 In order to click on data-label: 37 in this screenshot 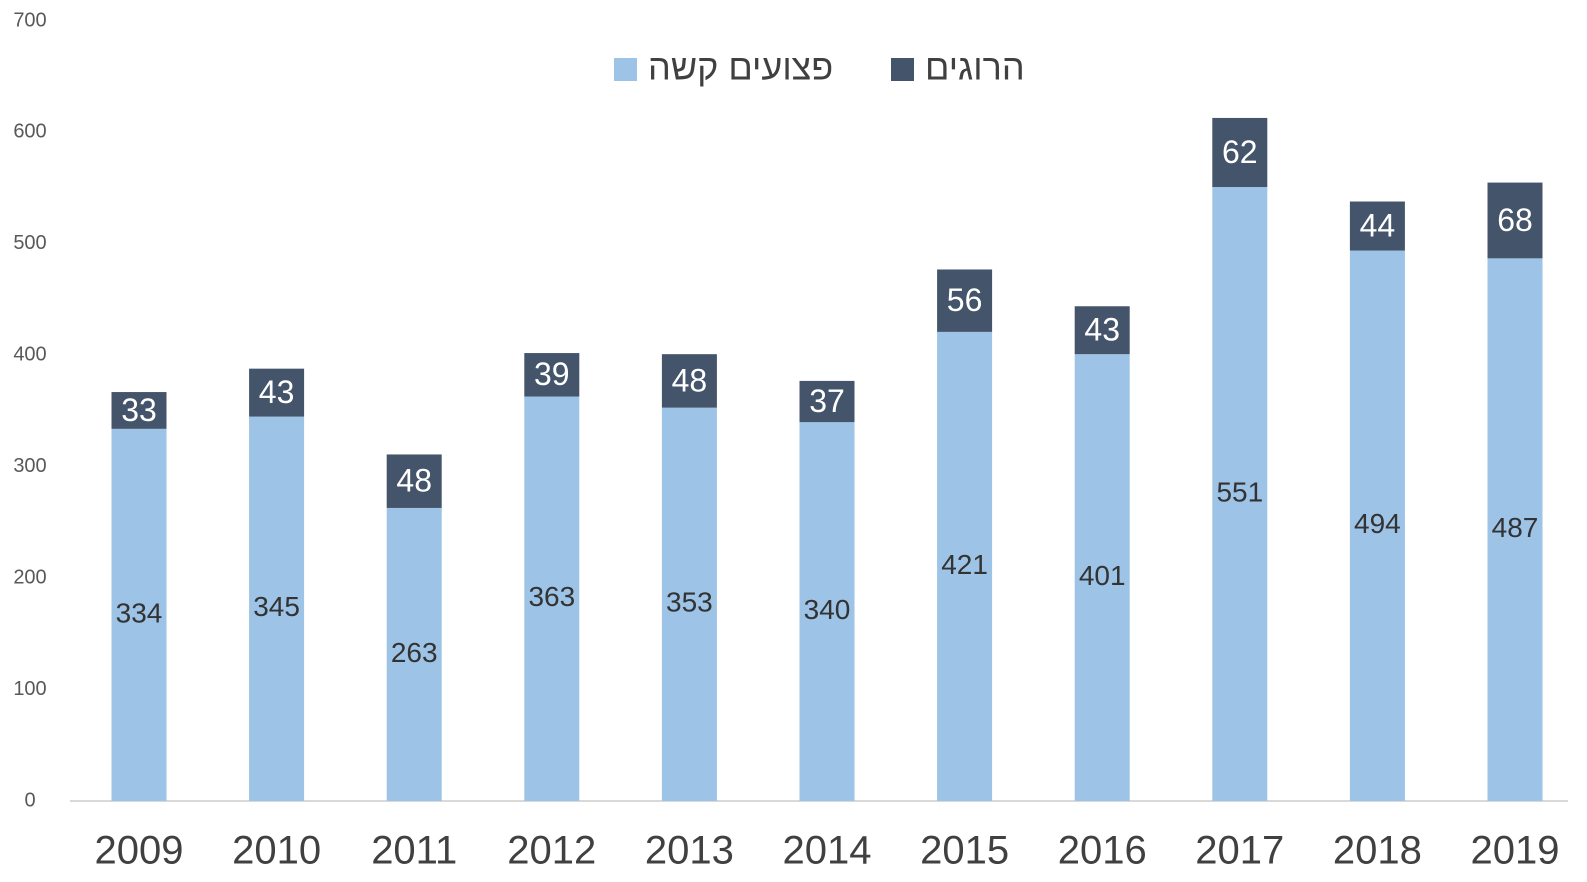, I will do `click(827, 401)`.